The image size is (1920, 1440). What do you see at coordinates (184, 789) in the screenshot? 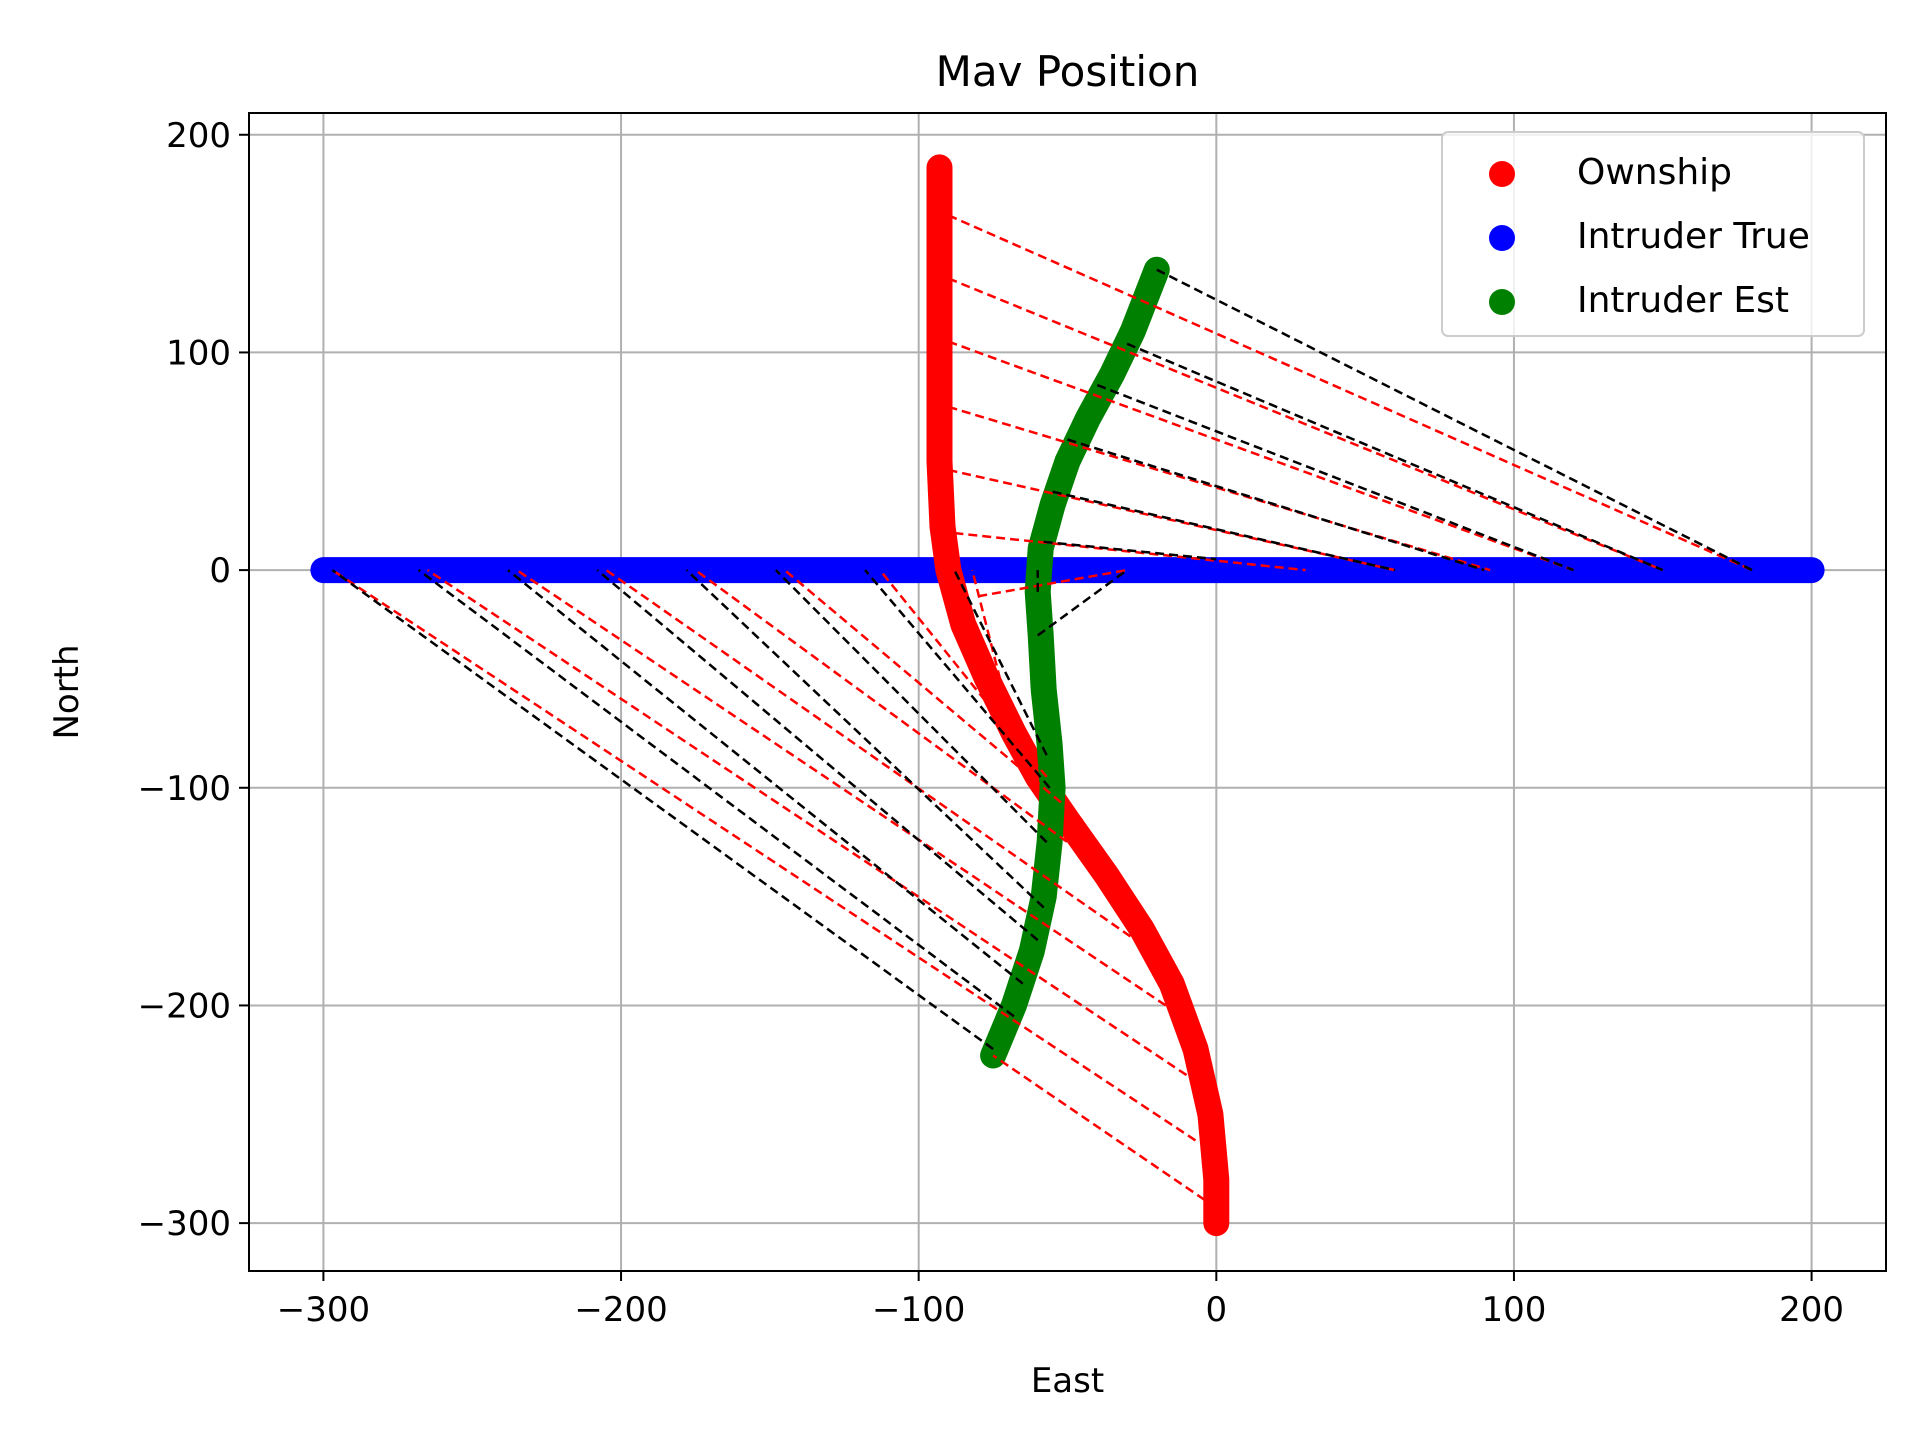
I see `y-tick-label: −100` at bounding box center [184, 789].